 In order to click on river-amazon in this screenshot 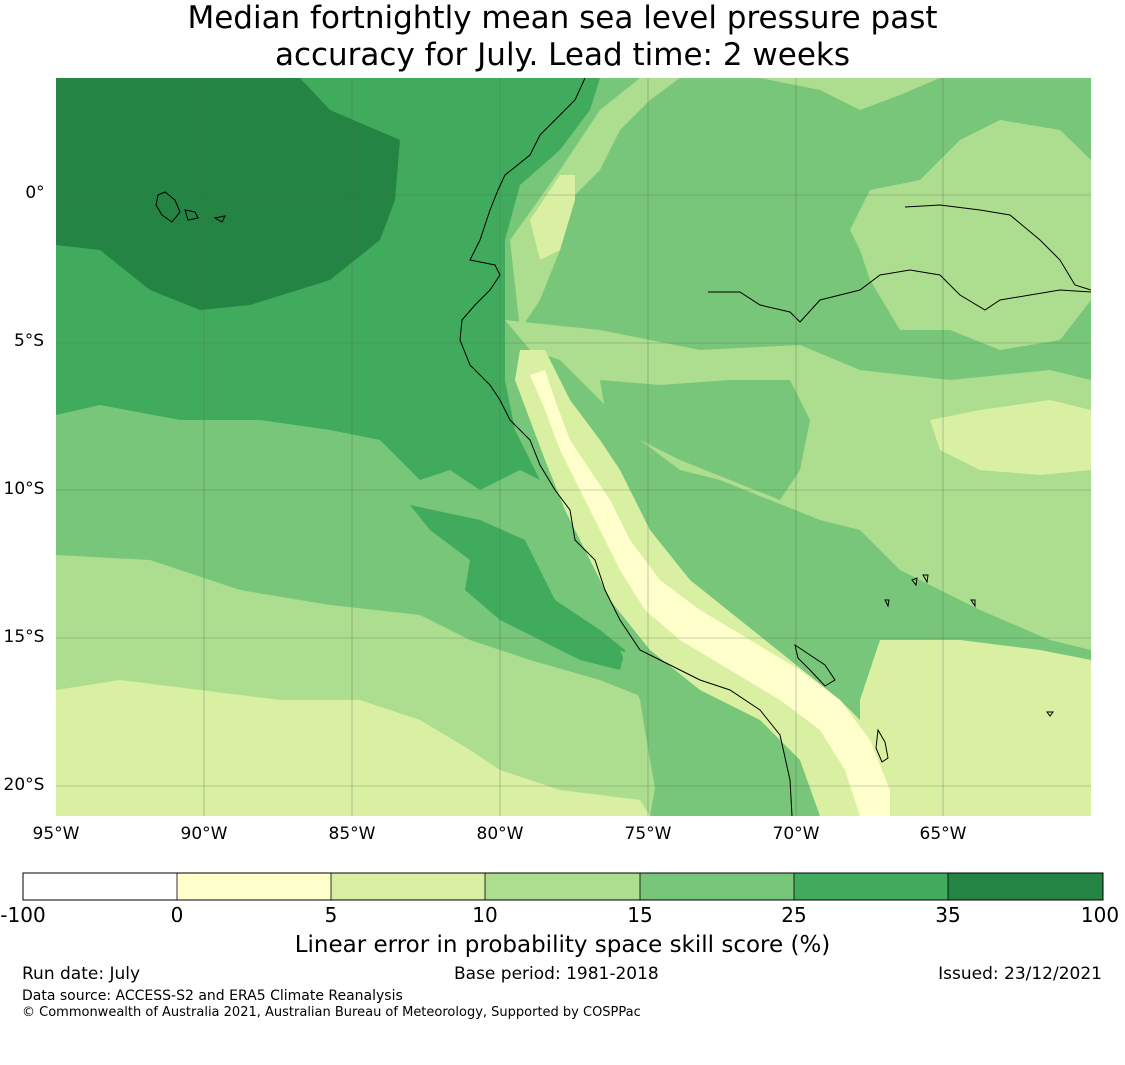, I will do `click(899, 296)`.